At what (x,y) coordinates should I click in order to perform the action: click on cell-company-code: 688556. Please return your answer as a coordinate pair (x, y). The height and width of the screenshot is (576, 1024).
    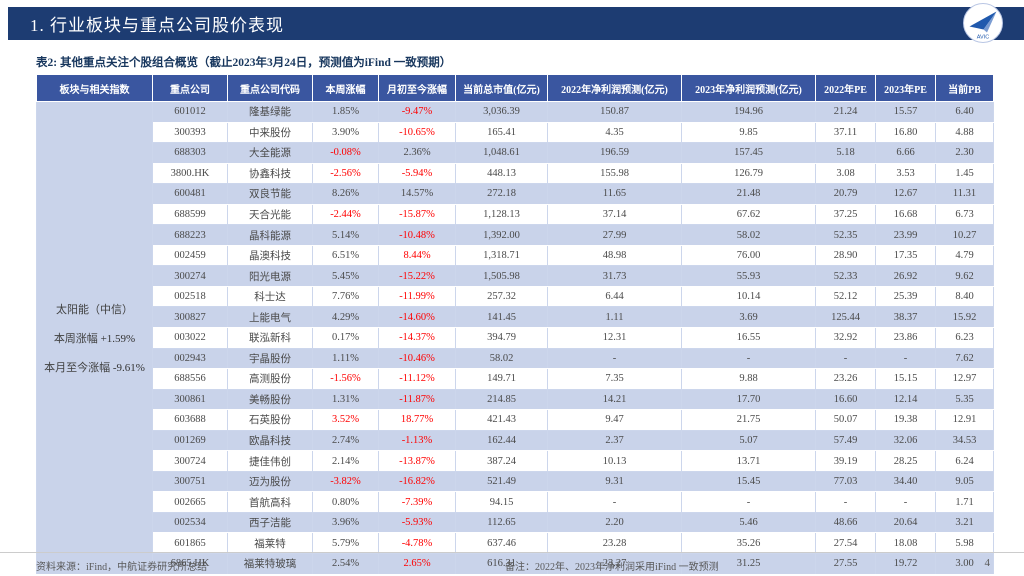
    Looking at the image, I should click on (190, 379).